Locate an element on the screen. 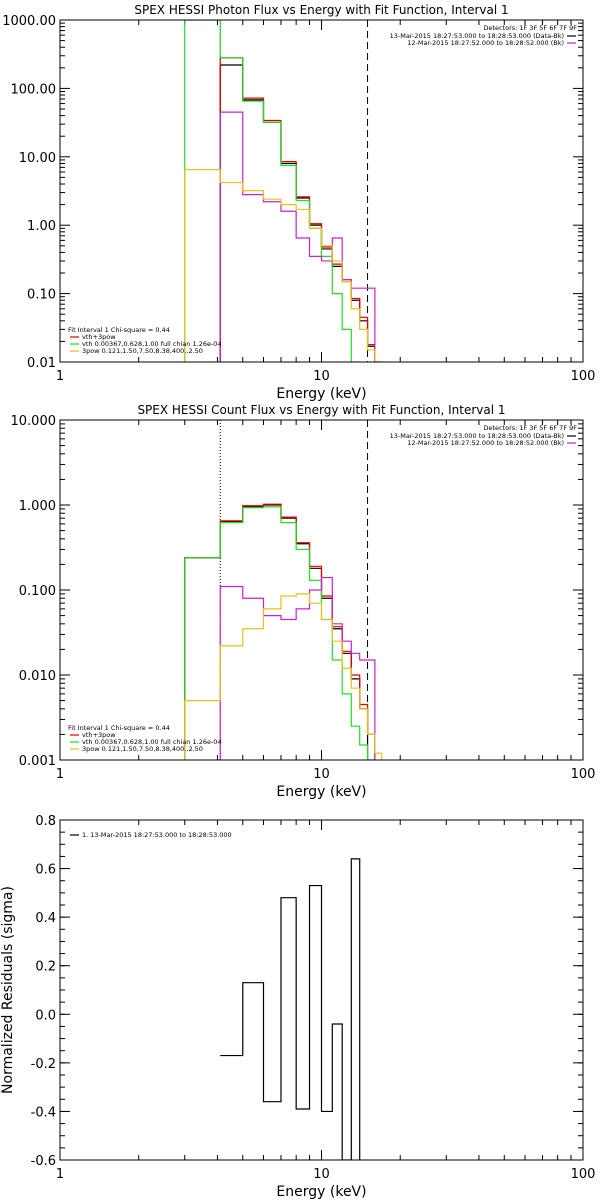 The height and width of the screenshot is (1200, 600). y-tick-label: 100.00 is located at coordinates (34, 89).